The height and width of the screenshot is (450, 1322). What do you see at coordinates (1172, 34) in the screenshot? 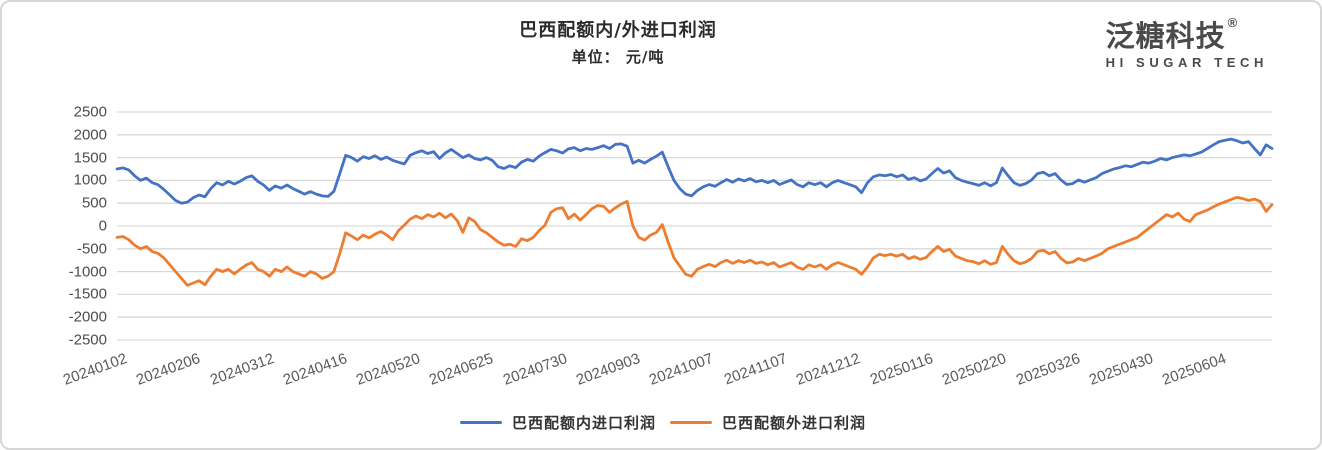
I see `brand-logo-text: 泛糖科技 ®` at bounding box center [1172, 34].